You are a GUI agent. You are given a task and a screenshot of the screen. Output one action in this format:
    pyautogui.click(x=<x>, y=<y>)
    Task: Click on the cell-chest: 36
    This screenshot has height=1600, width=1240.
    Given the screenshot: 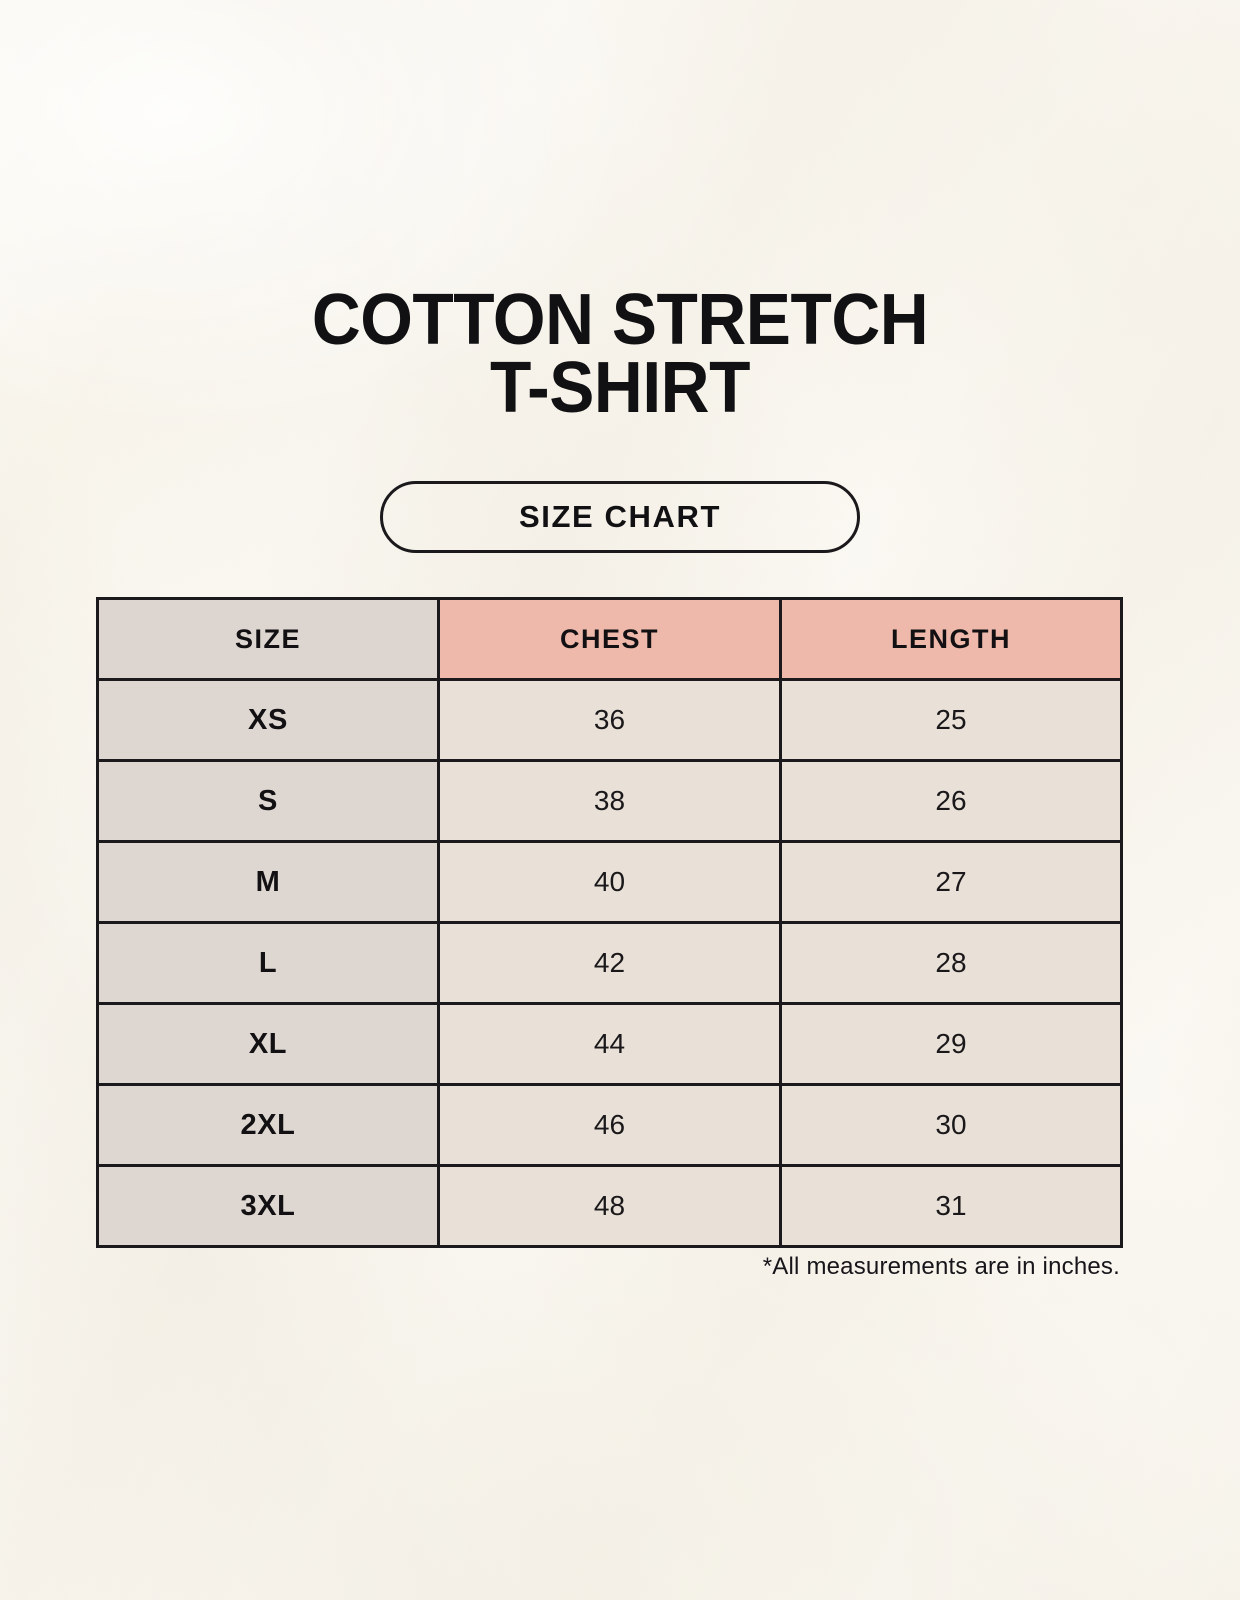 What is the action you would take?
    pyautogui.click(x=609, y=720)
    